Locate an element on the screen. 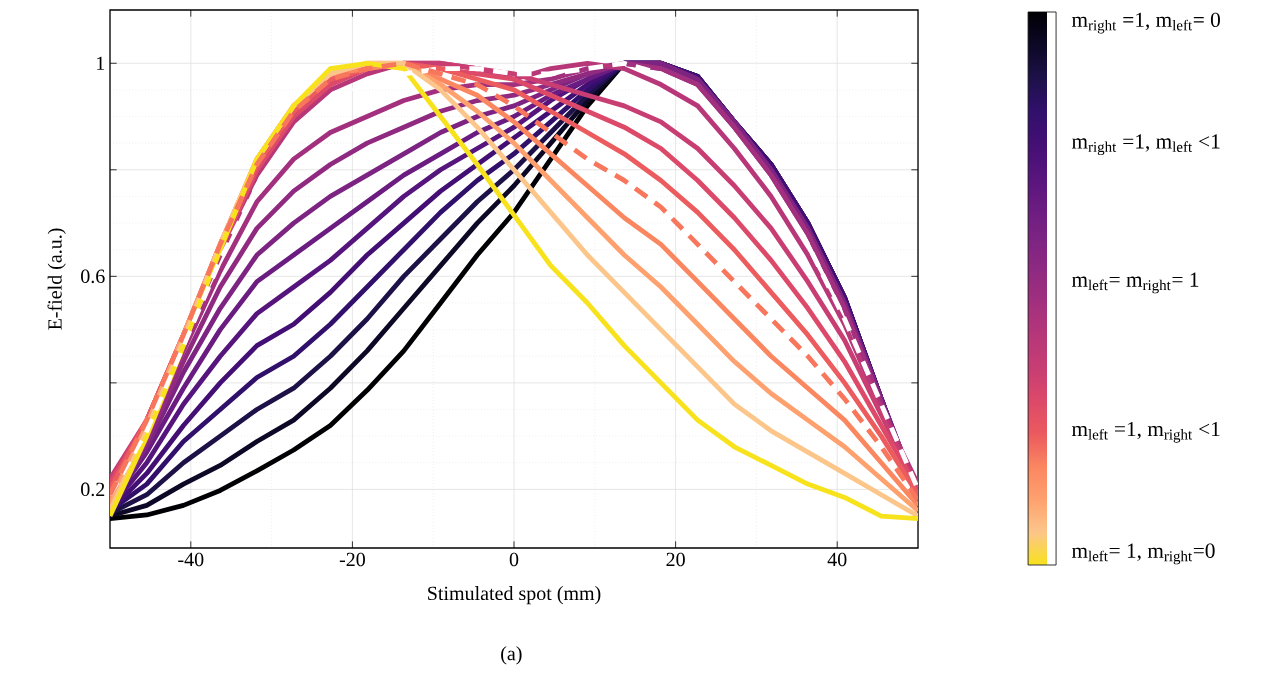 This screenshot has height=682, width=1262. y-tick-label: 0.2 is located at coordinates (93, 489).